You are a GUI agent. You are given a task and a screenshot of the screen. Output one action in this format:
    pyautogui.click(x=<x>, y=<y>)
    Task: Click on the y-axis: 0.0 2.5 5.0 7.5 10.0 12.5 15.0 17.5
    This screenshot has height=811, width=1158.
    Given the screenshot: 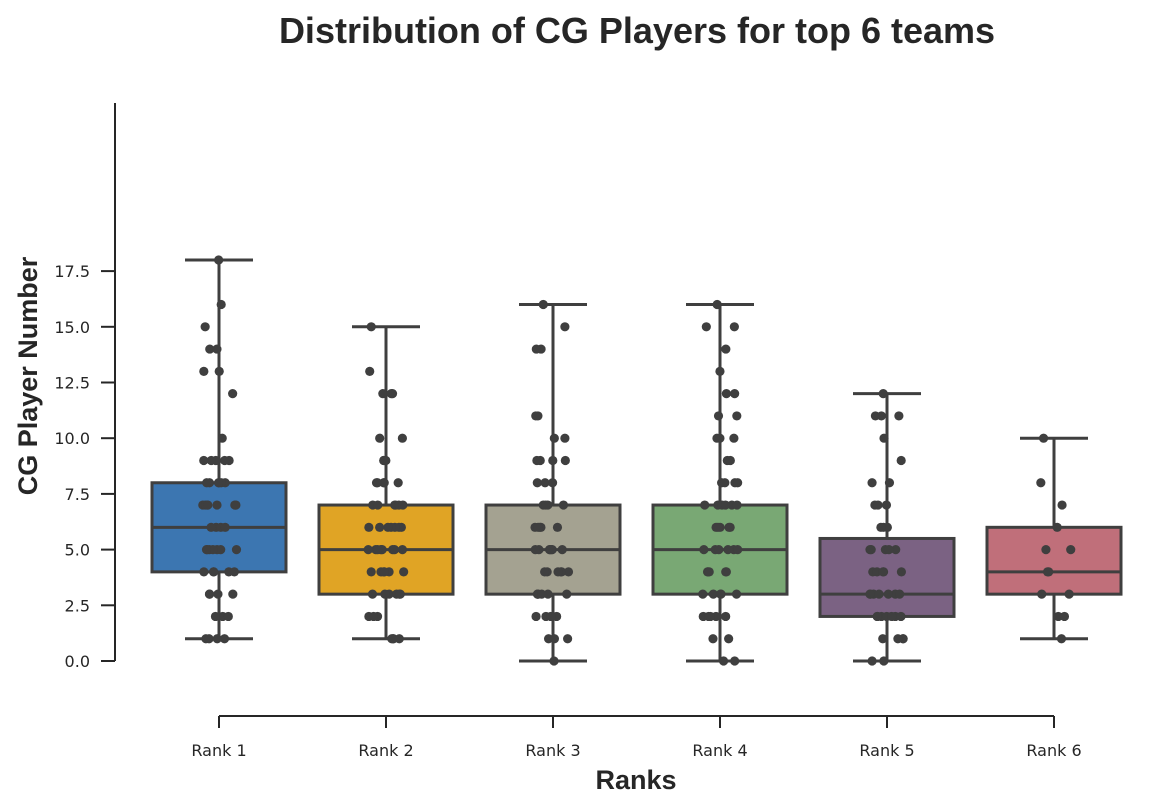 What is the action you would take?
    pyautogui.click(x=85, y=387)
    